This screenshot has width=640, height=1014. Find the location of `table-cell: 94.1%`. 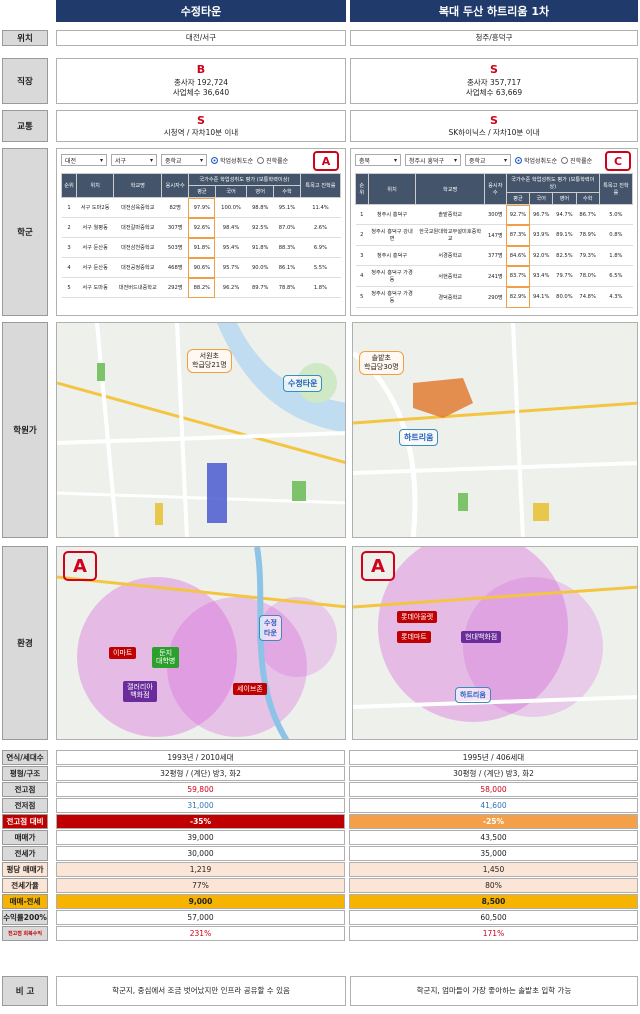

table-cell: 94.1% is located at coordinates (541, 297).